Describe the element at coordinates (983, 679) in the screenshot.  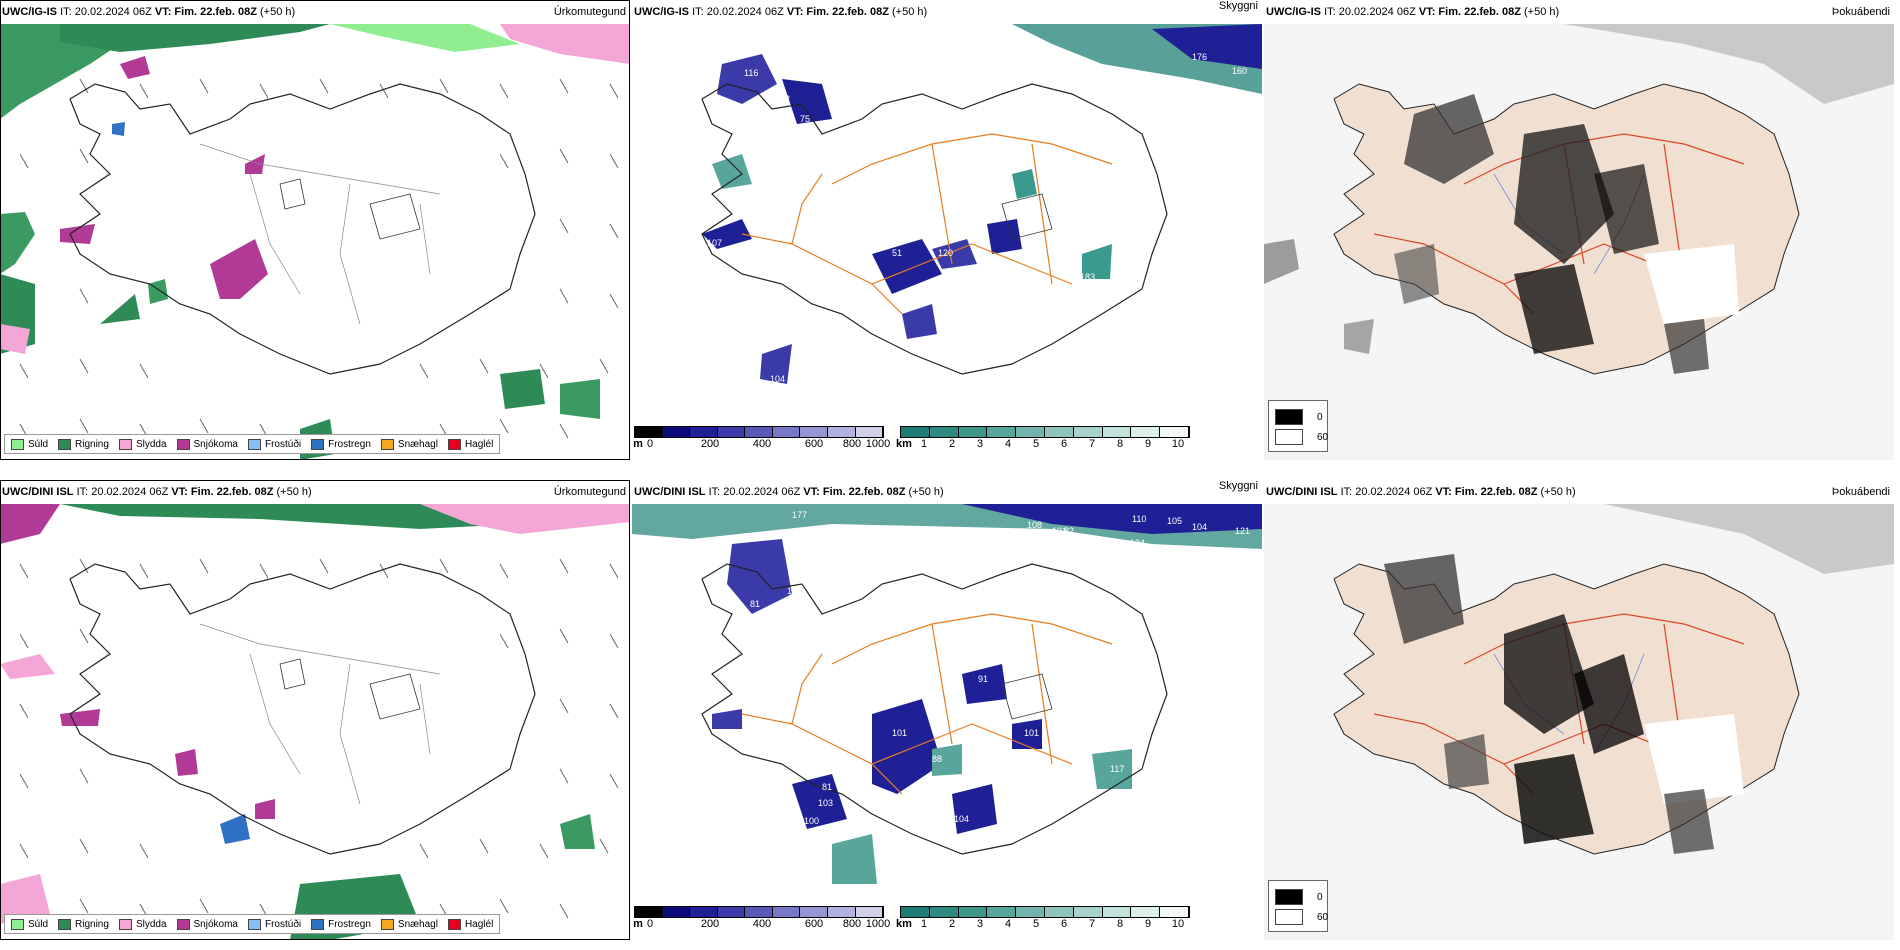
I see `svg-text: 91` at that location.